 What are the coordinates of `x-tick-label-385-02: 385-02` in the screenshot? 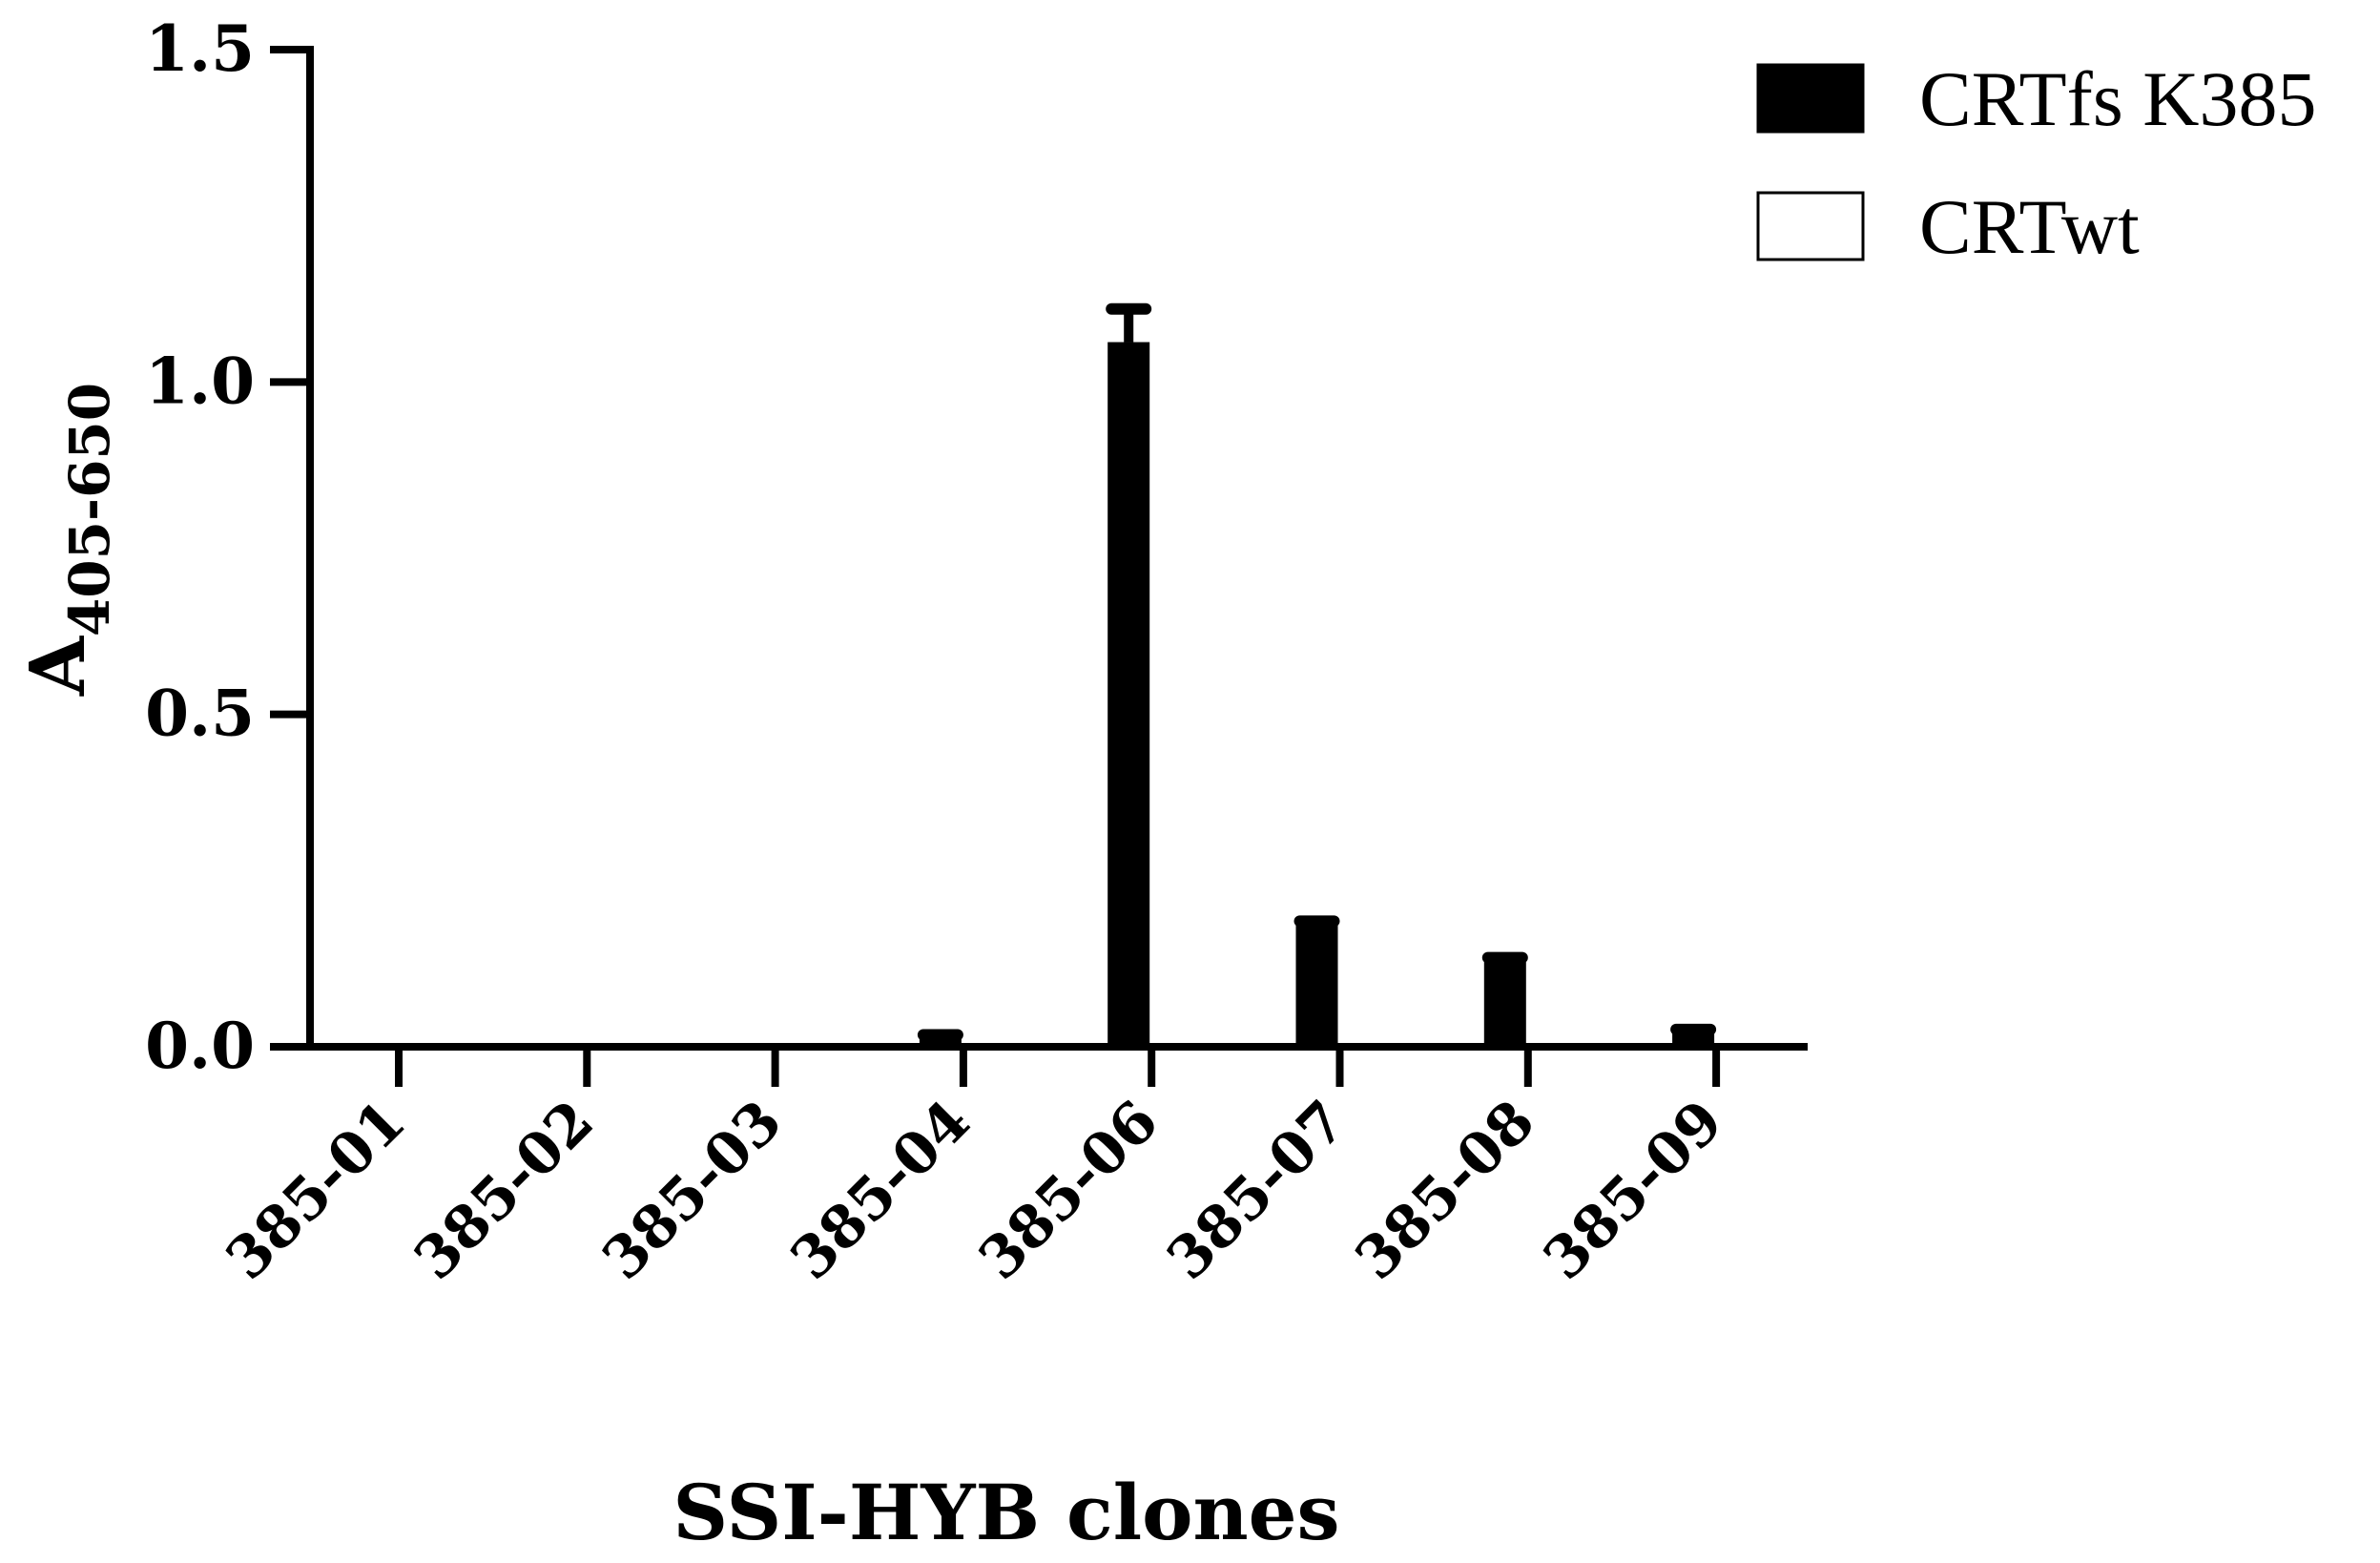 It's located at (505, 1190).